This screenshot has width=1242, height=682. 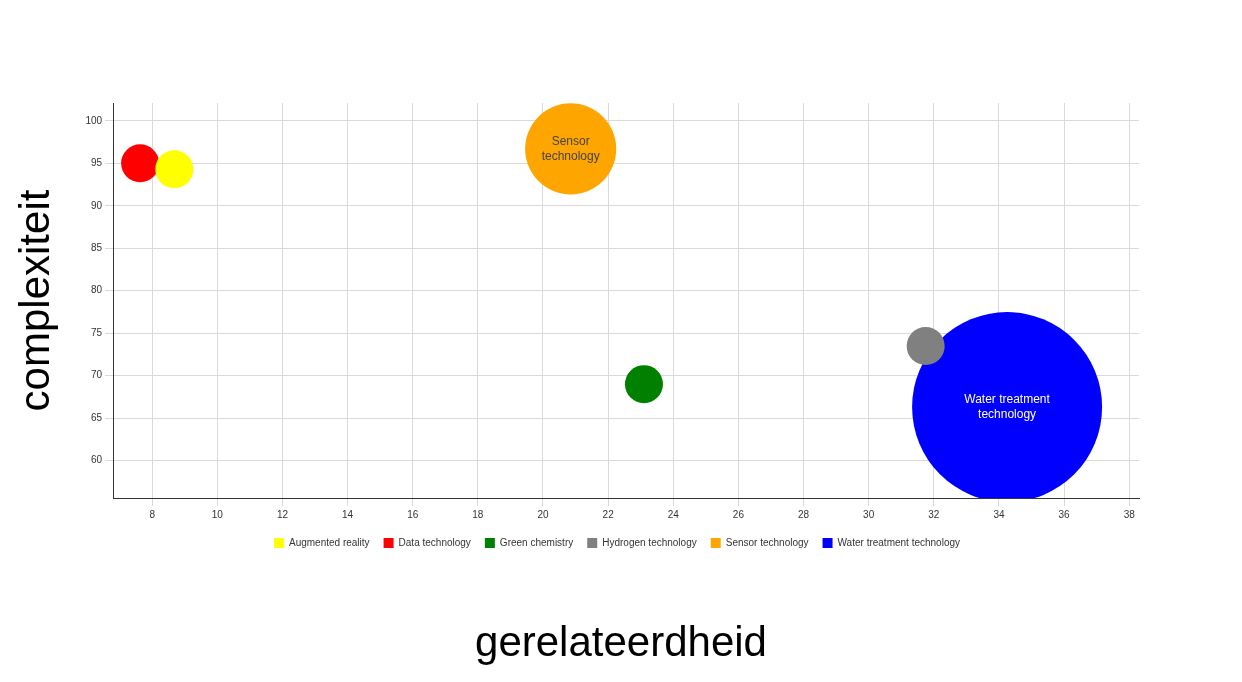 What do you see at coordinates (767, 542) in the screenshot?
I see `legend-label: Sensor technology` at bounding box center [767, 542].